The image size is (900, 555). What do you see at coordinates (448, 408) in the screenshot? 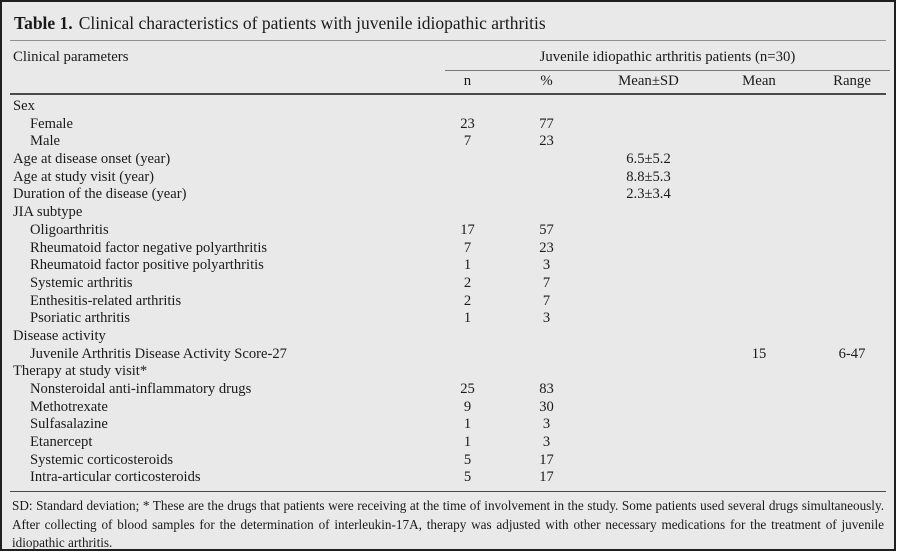
I see `table-row: Methotrexate 9 30` at bounding box center [448, 408].